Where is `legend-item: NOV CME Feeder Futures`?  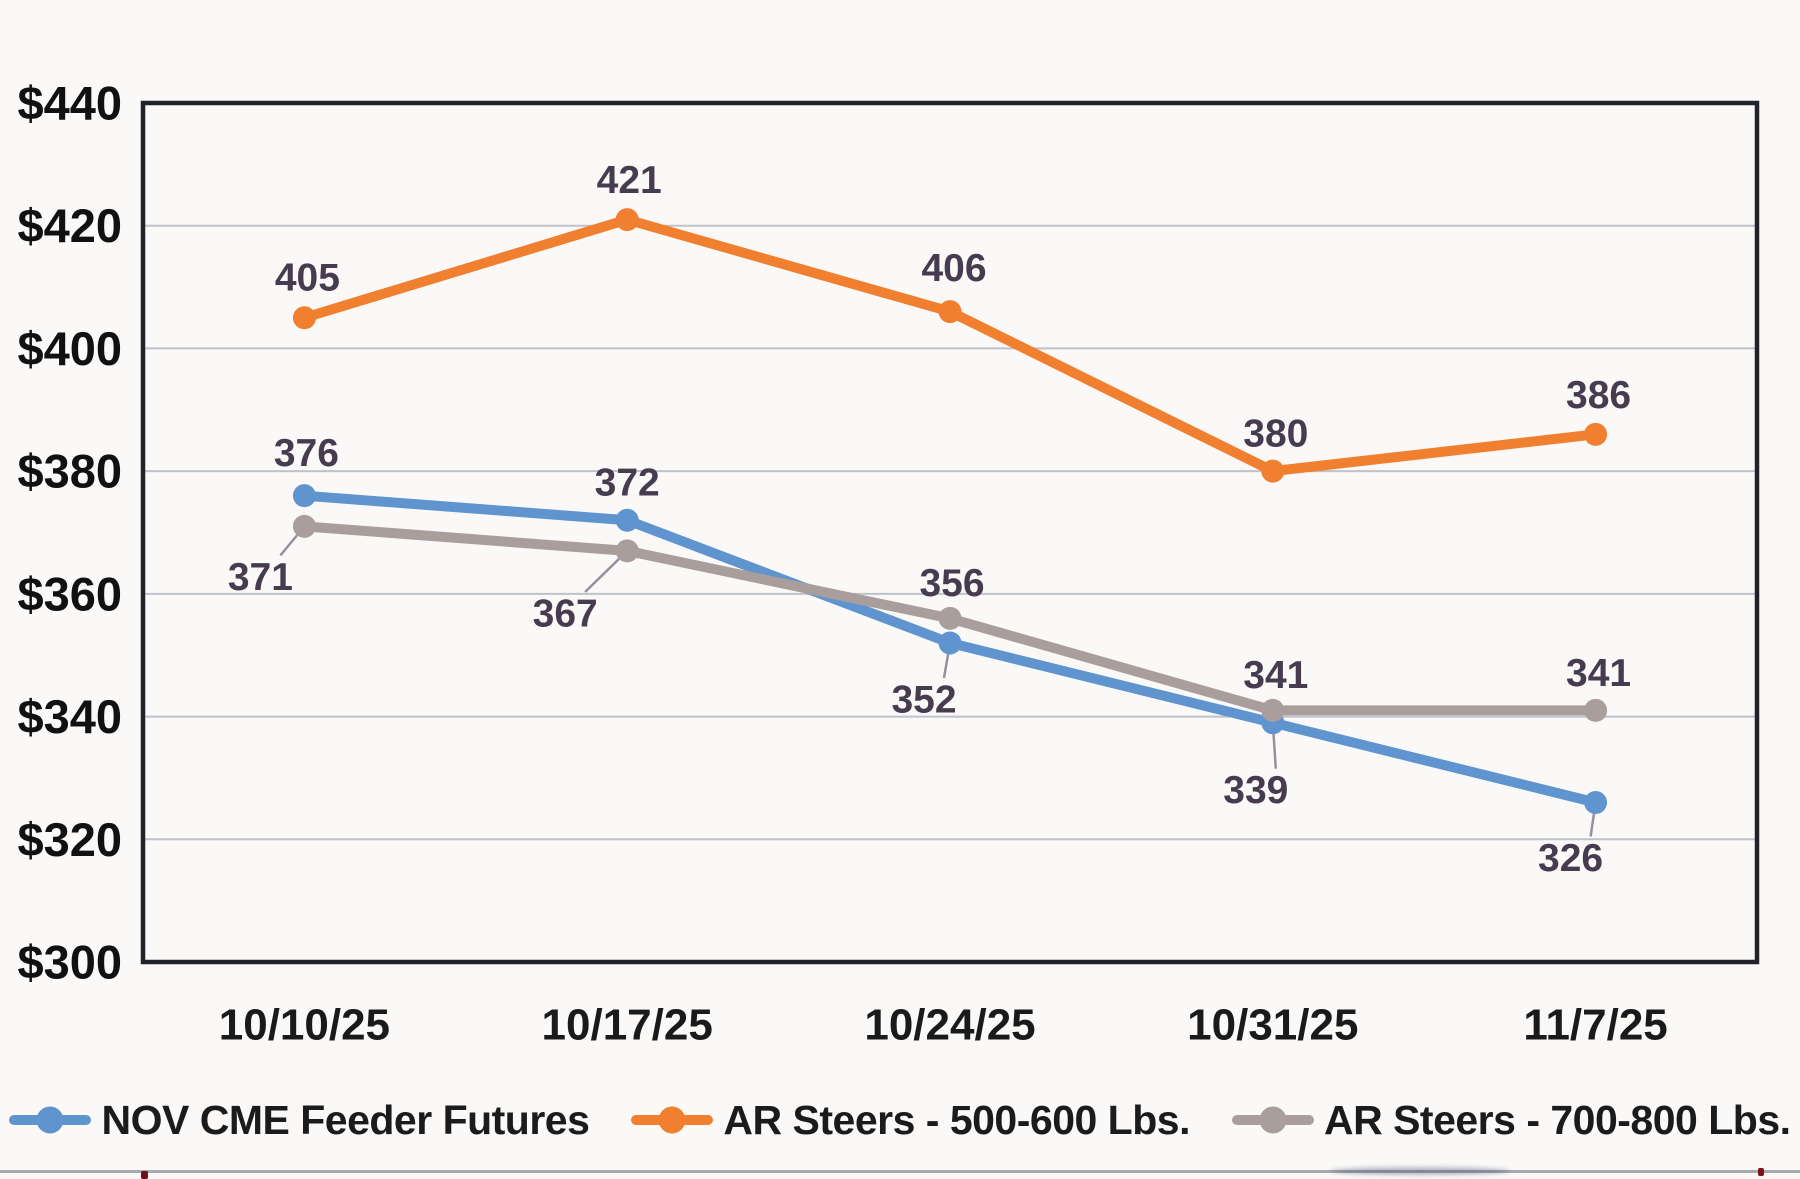 legend-item: NOV CME Feeder Futures is located at coordinates (299, 1120).